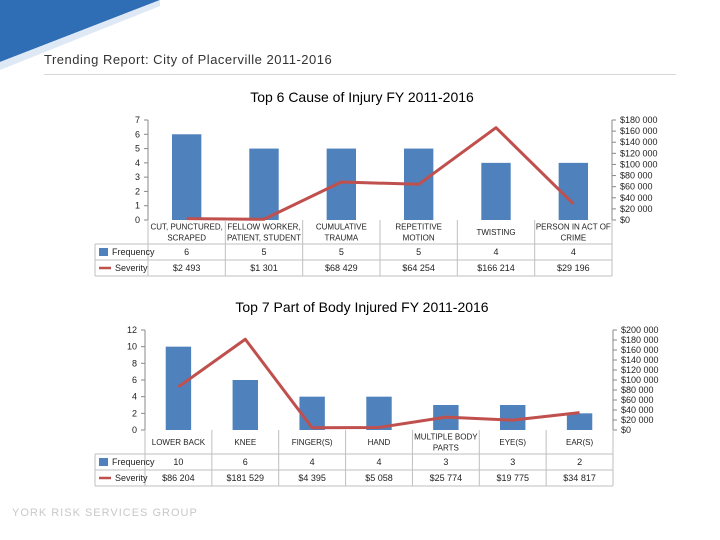 The width and height of the screenshot is (720, 540). Describe the element at coordinates (418, 268) in the screenshot. I see `severity-value: $64 254` at that location.